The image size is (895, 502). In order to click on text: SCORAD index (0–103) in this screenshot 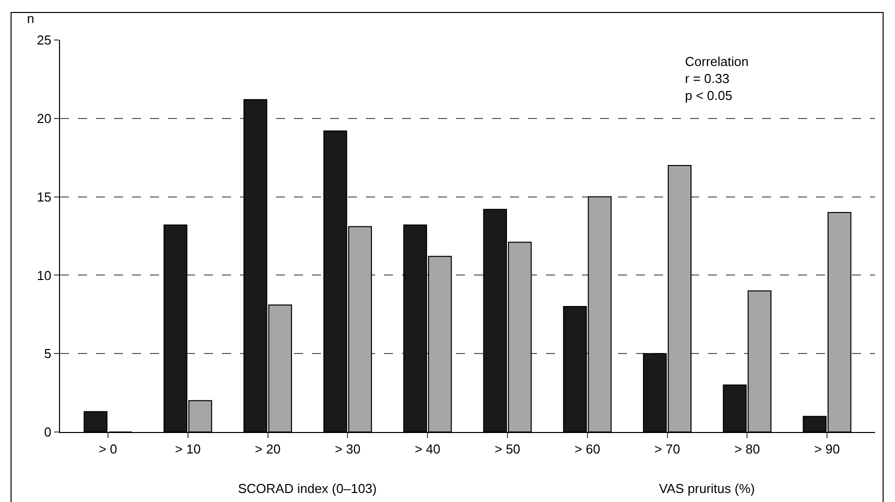, I will do `click(307, 488)`.